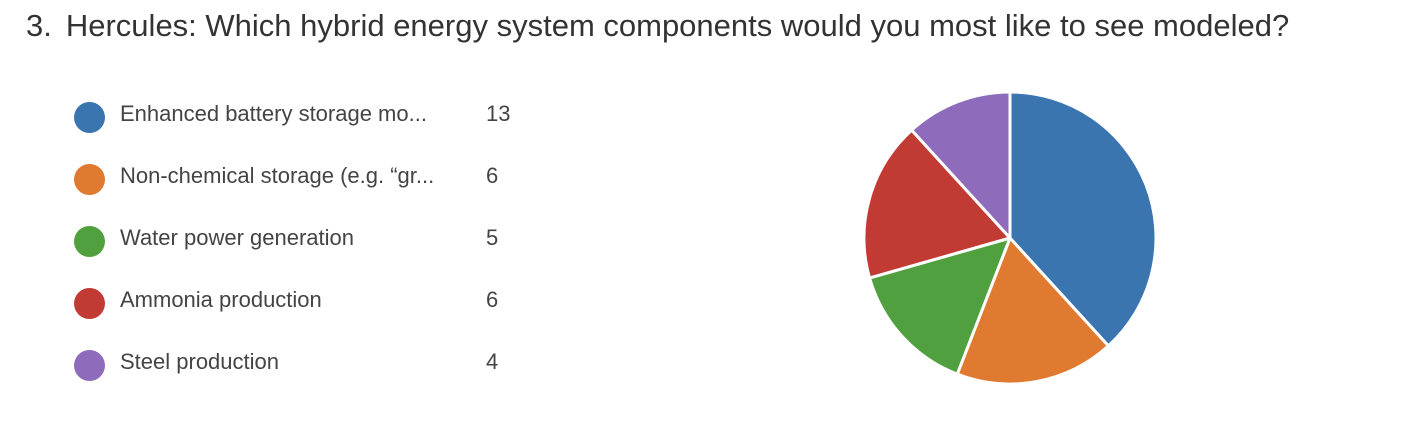 The image size is (1418, 432). What do you see at coordinates (492, 361) in the screenshot?
I see `legend-value: 4` at bounding box center [492, 361].